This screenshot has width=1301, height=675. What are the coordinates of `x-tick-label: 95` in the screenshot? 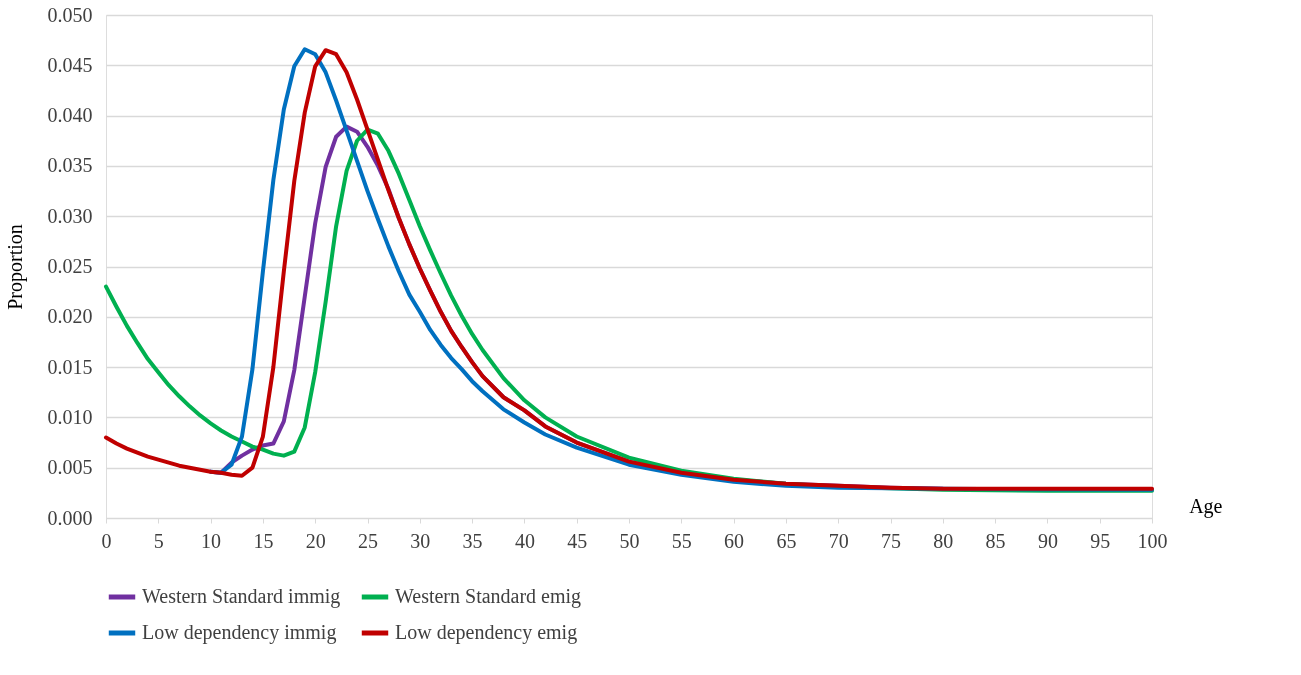 It's located at (1100, 540).